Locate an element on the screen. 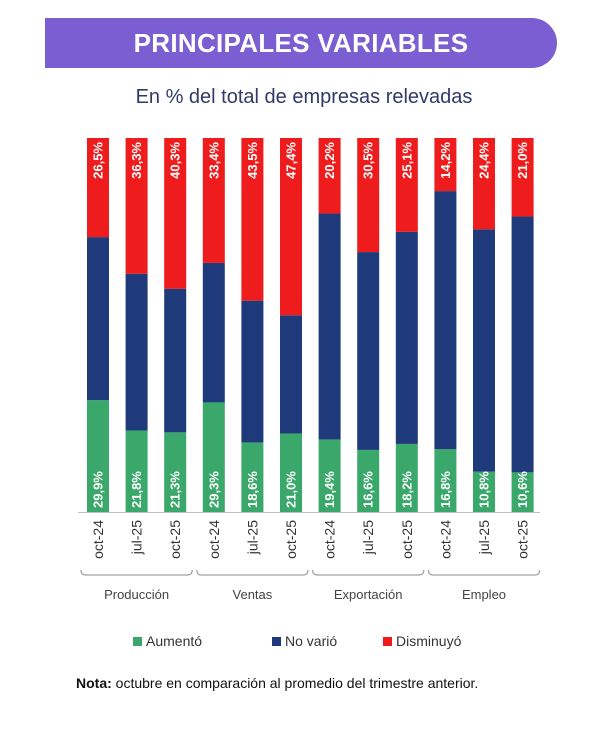 The width and height of the screenshot is (608, 730). data-label-disminuyo: 40,3% is located at coordinates (175, 160).